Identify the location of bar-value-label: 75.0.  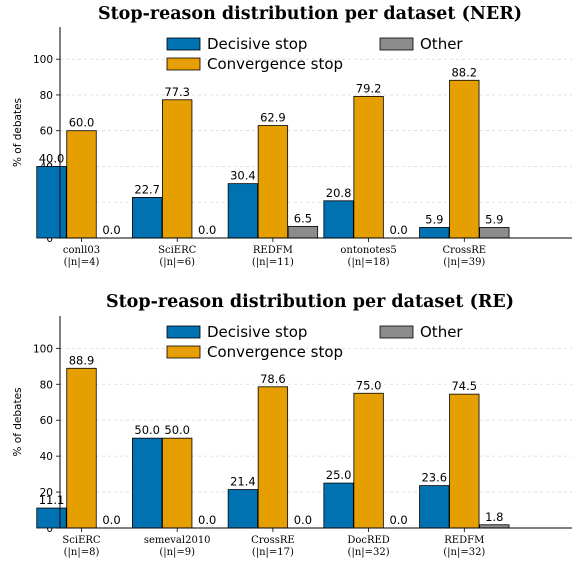
(369, 385).